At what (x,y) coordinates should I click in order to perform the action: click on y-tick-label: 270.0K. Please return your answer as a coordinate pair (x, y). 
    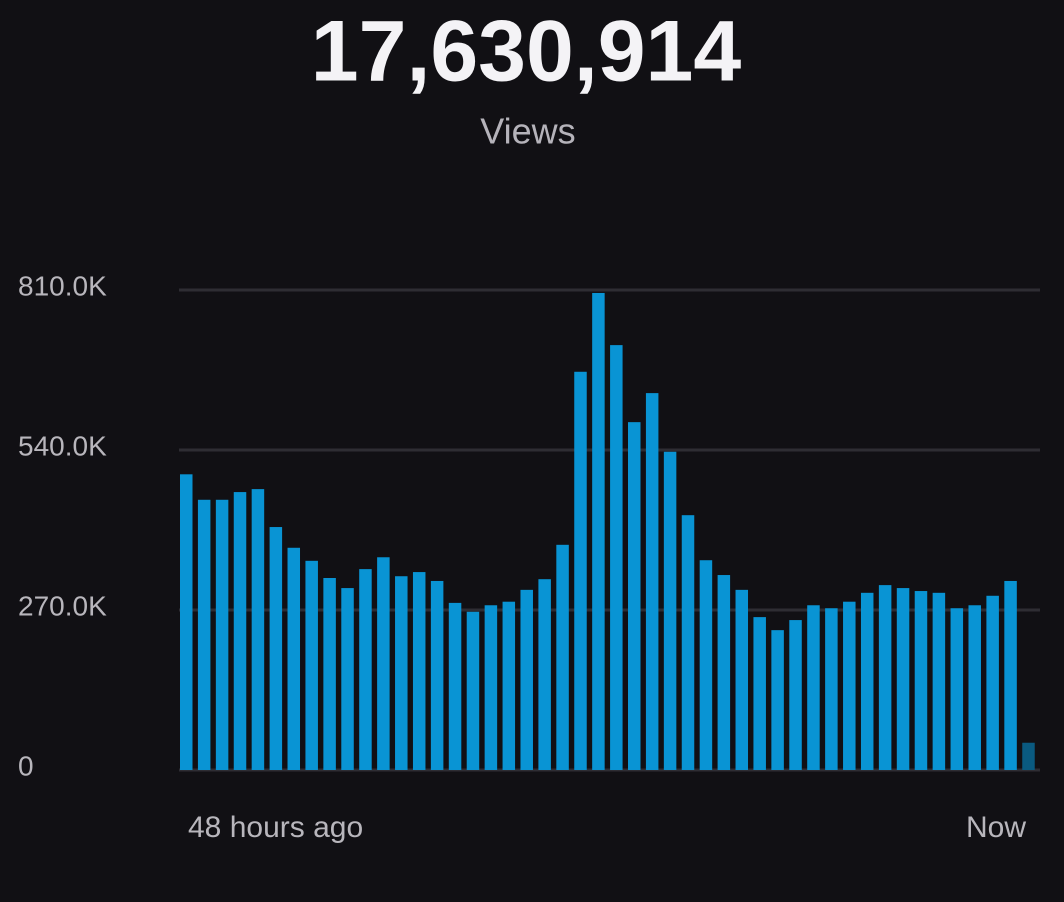
    Looking at the image, I should click on (62, 605).